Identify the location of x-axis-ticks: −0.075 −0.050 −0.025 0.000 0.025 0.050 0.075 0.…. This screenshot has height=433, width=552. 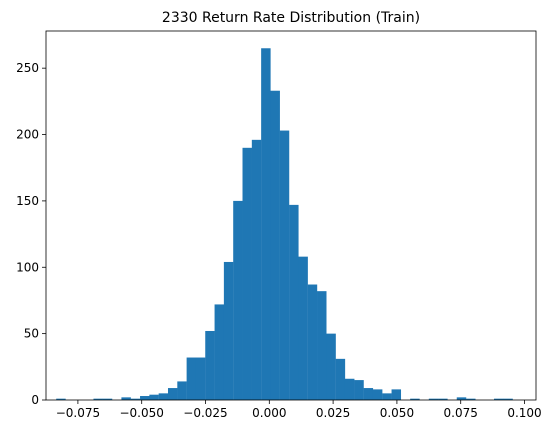
(299, 410).